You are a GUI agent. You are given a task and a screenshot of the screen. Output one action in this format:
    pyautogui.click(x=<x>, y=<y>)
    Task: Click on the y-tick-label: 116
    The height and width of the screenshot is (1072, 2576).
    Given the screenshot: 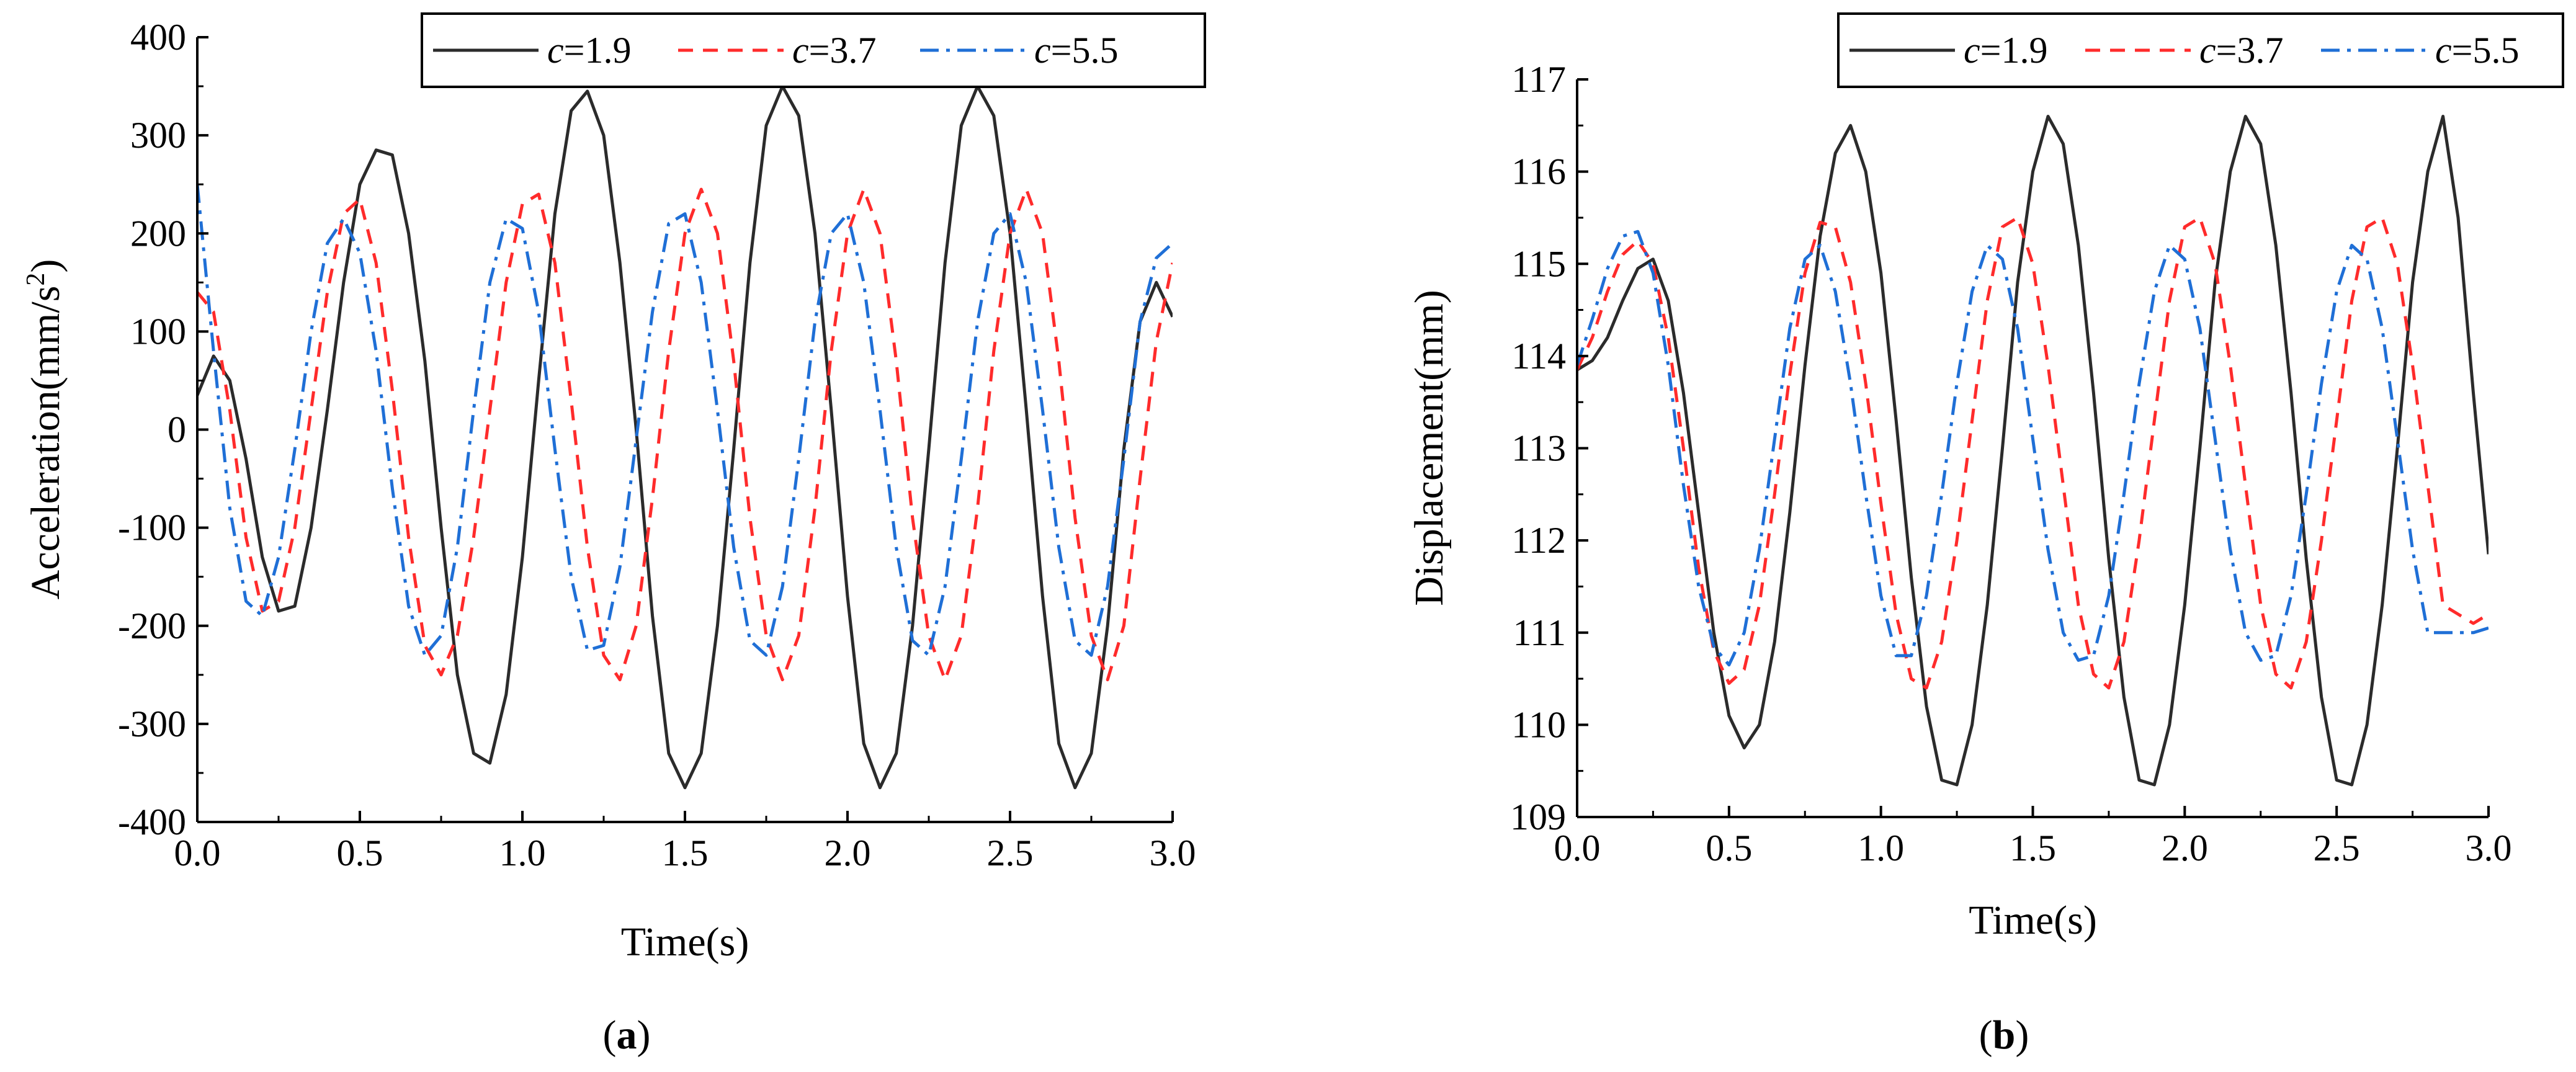 What is the action you would take?
    pyautogui.click(x=1538, y=171)
    